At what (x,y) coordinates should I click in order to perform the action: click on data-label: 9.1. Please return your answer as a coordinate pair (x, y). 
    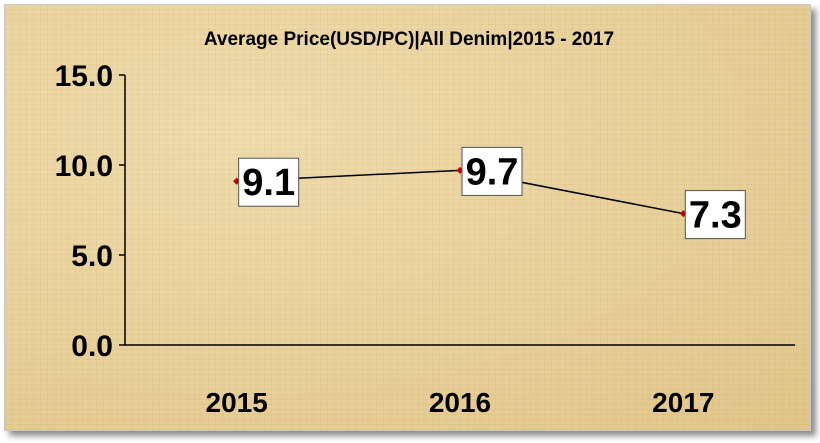
    Looking at the image, I should click on (268, 183).